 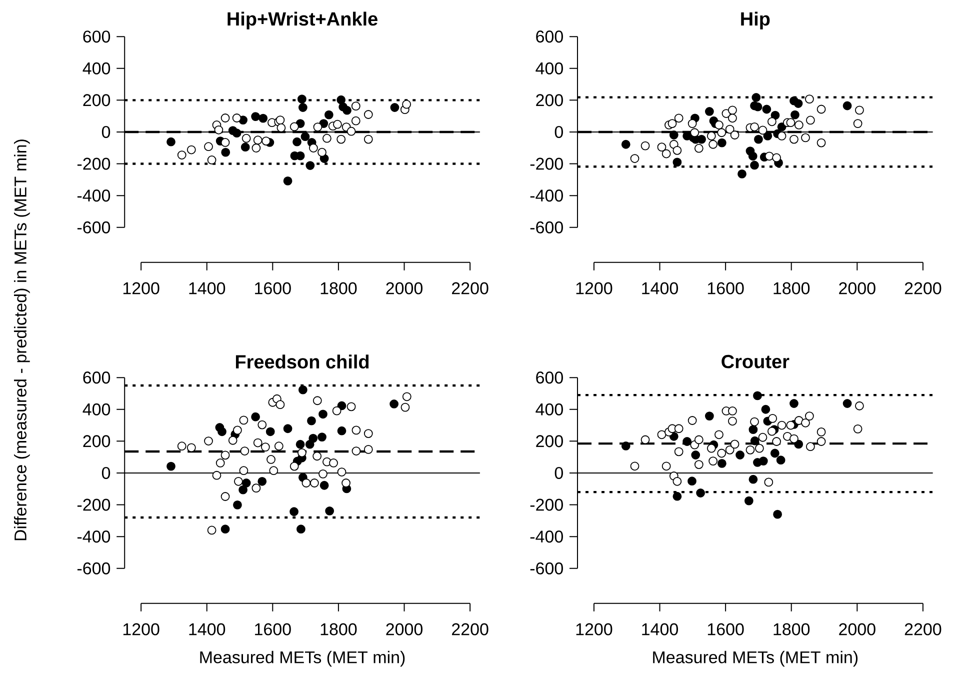 What do you see at coordinates (302, 361) in the screenshot?
I see `chart-title: Freedson child` at bounding box center [302, 361].